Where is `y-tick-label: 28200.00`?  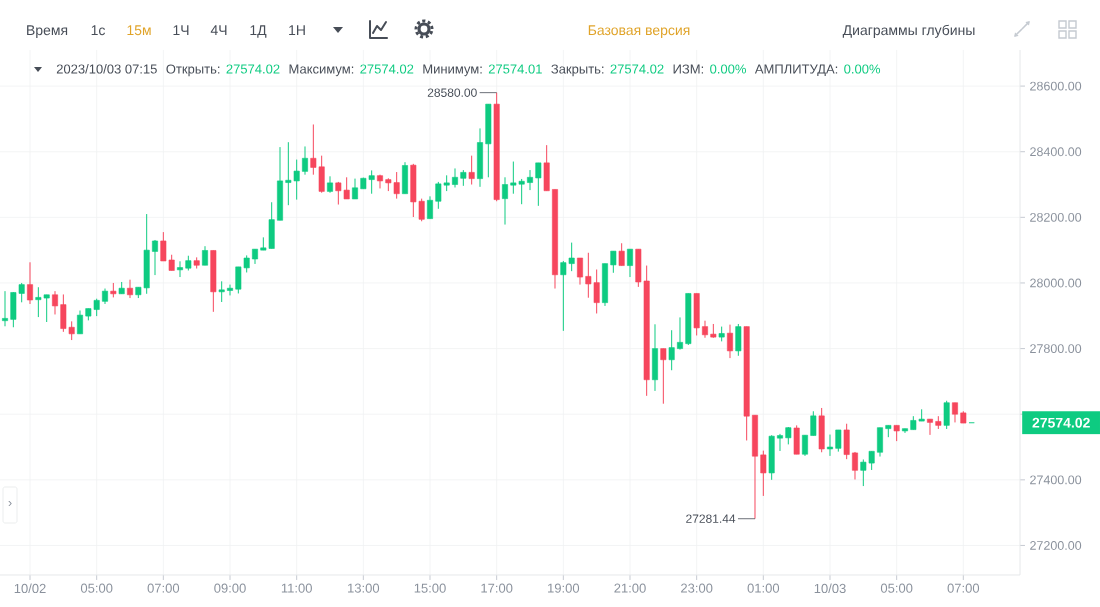
y-tick-label: 28200.00 is located at coordinates (1056, 217).